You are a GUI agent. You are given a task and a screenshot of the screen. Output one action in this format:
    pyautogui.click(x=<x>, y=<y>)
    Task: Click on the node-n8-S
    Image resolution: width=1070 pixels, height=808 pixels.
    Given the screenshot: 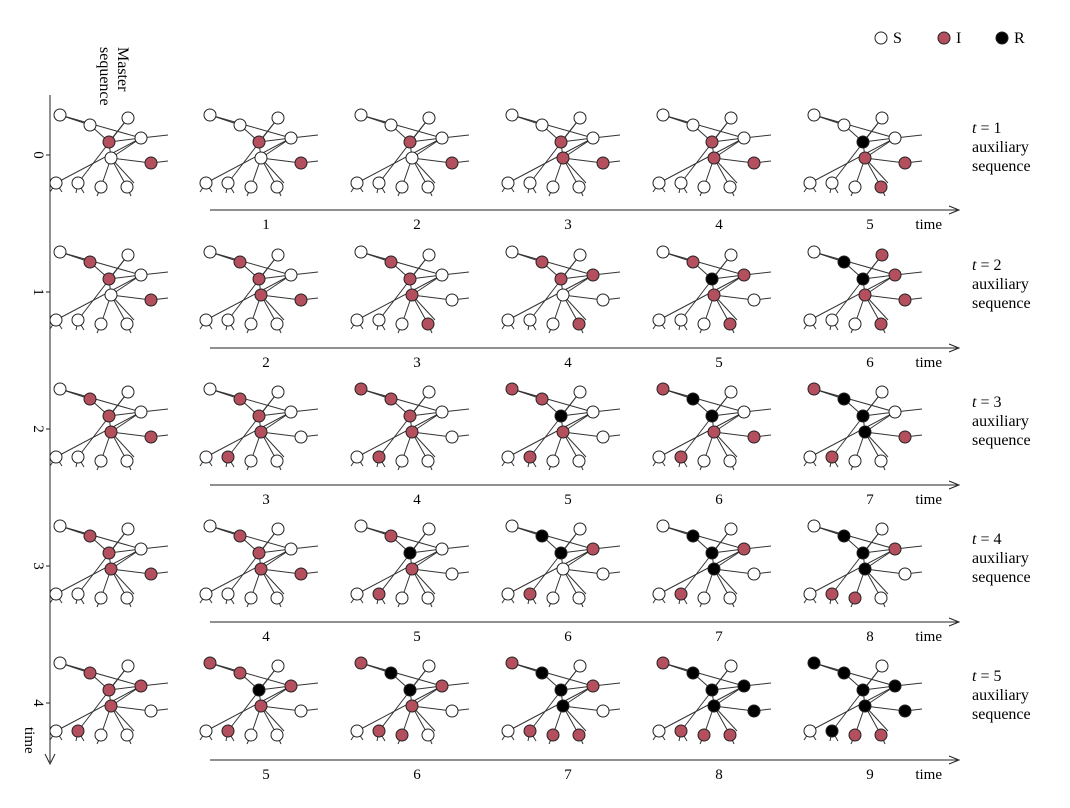 What is the action you would take?
    pyautogui.click(x=452, y=437)
    